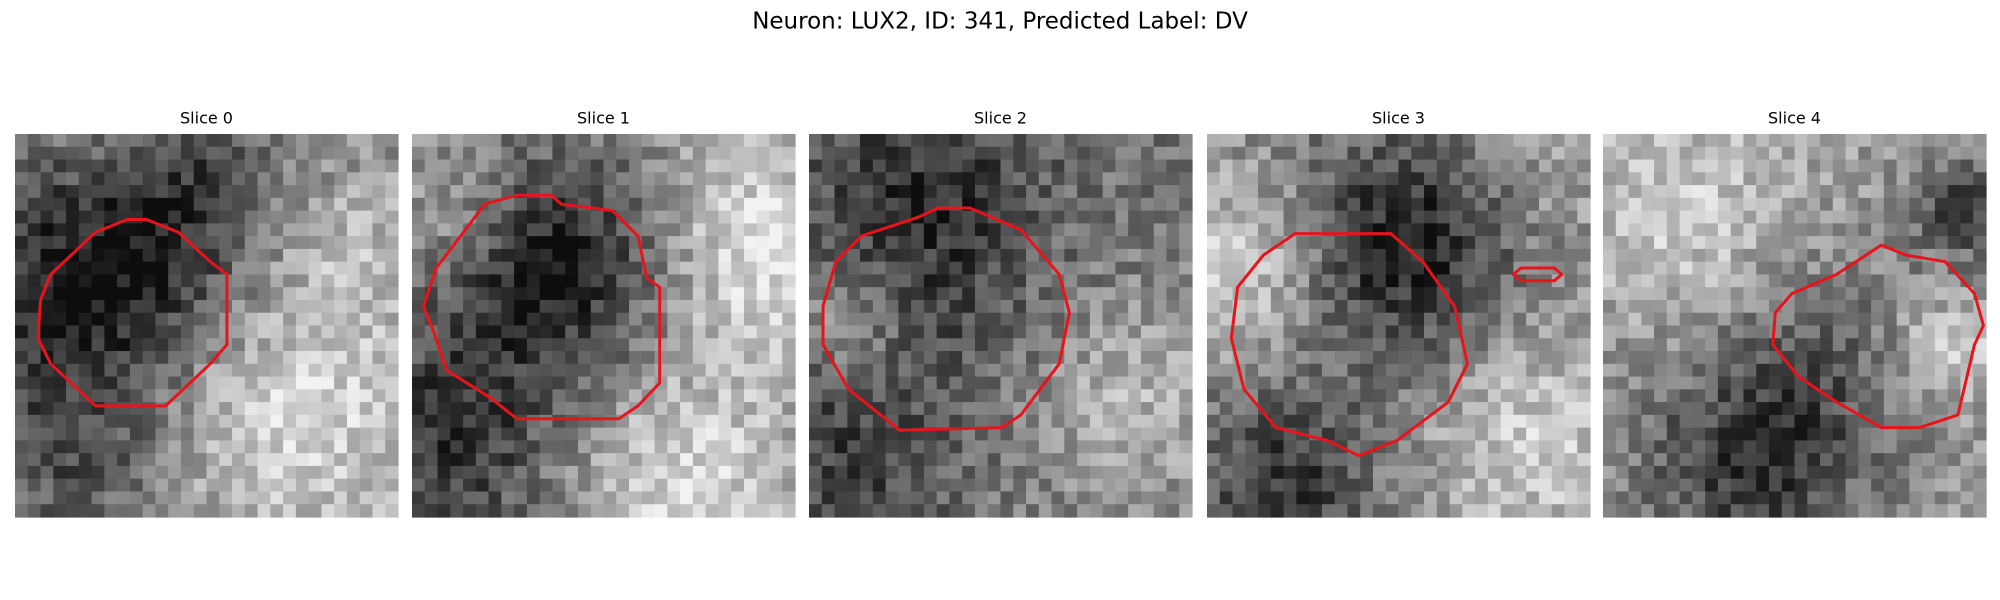 The width and height of the screenshot is (2000, 600). I want to click on panel-title: Slice 4, so click(1794, 118).